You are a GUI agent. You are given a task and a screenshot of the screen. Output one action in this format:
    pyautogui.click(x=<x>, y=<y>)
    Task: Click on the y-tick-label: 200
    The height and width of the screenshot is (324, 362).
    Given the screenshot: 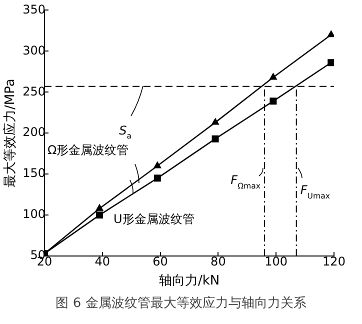 What is the action you would take?
    pyautogui.click(x=34, y=132)
    